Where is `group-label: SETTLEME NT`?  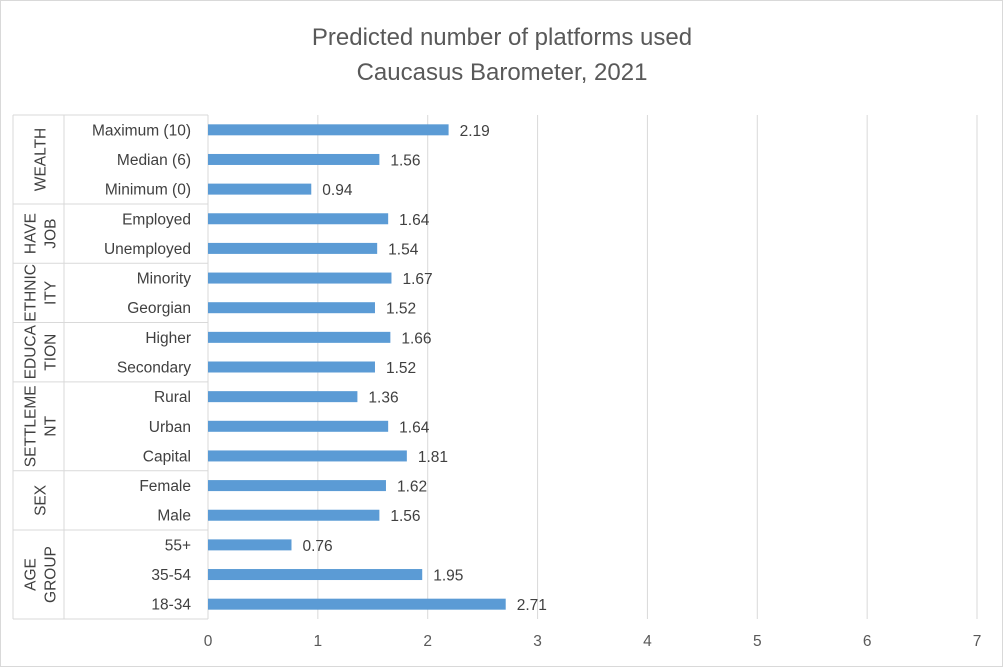 group-label: SETTLEME NT is located at coordinates (41, 426).